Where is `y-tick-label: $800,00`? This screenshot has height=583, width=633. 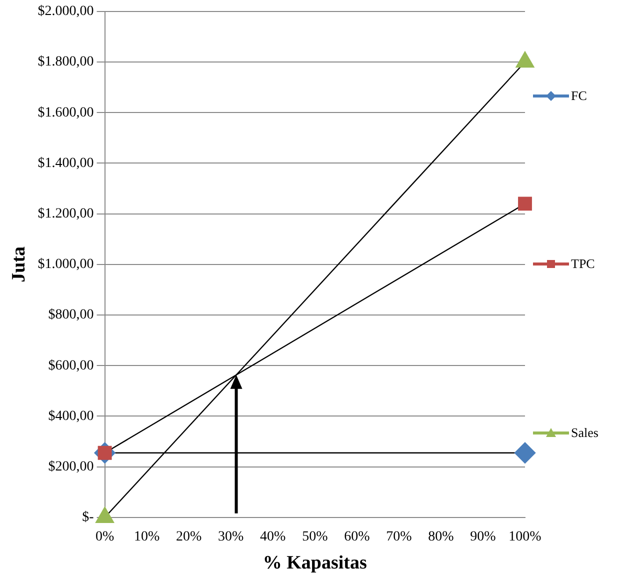
y-tick-label: $800,00 is located at coordinates (71, 315).